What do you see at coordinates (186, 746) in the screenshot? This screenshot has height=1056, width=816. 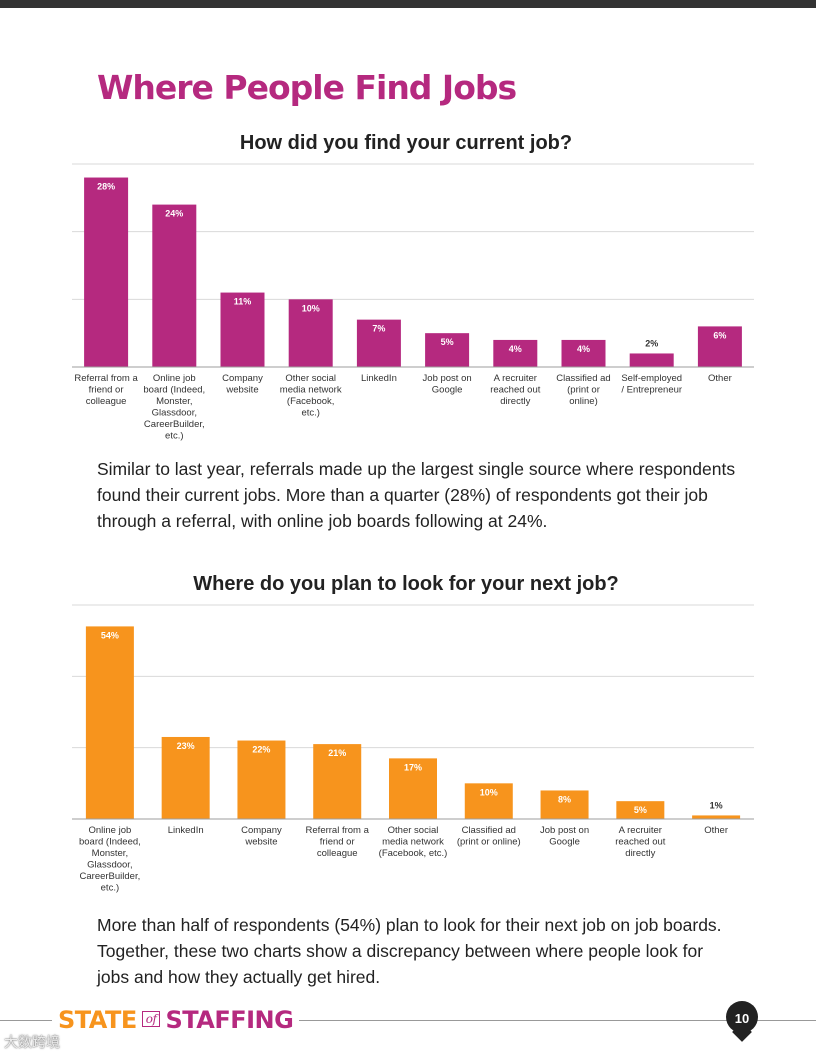 I see `chart2-data-label: 23%` at bounding box center [186, 746].